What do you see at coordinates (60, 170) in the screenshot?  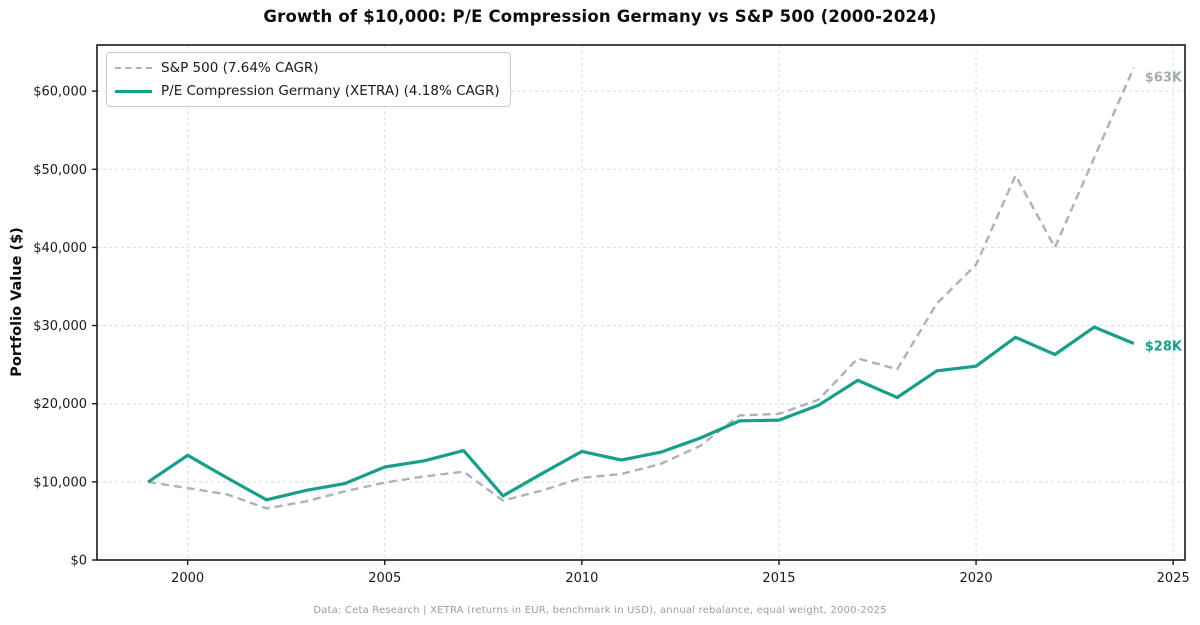 I see `y-tick-label: $50,000` at bounding box center [60, 170].